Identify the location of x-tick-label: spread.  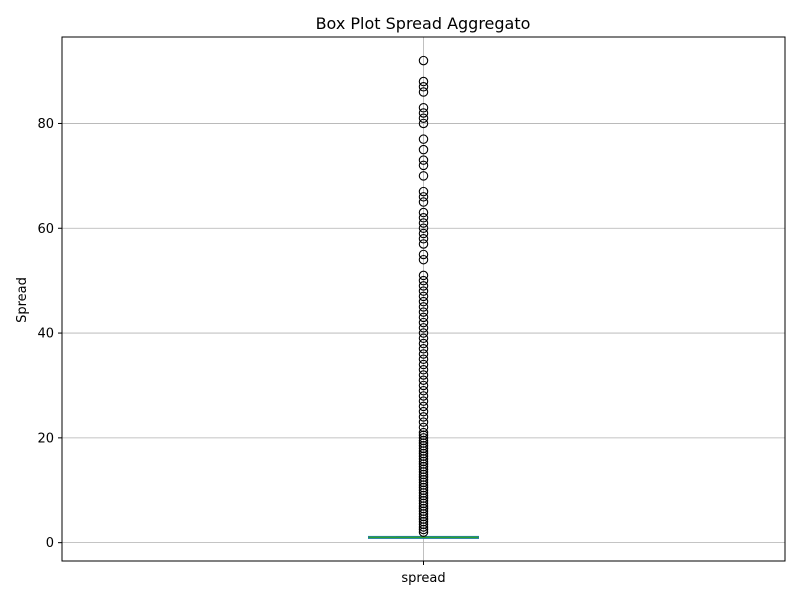
(423, 578).